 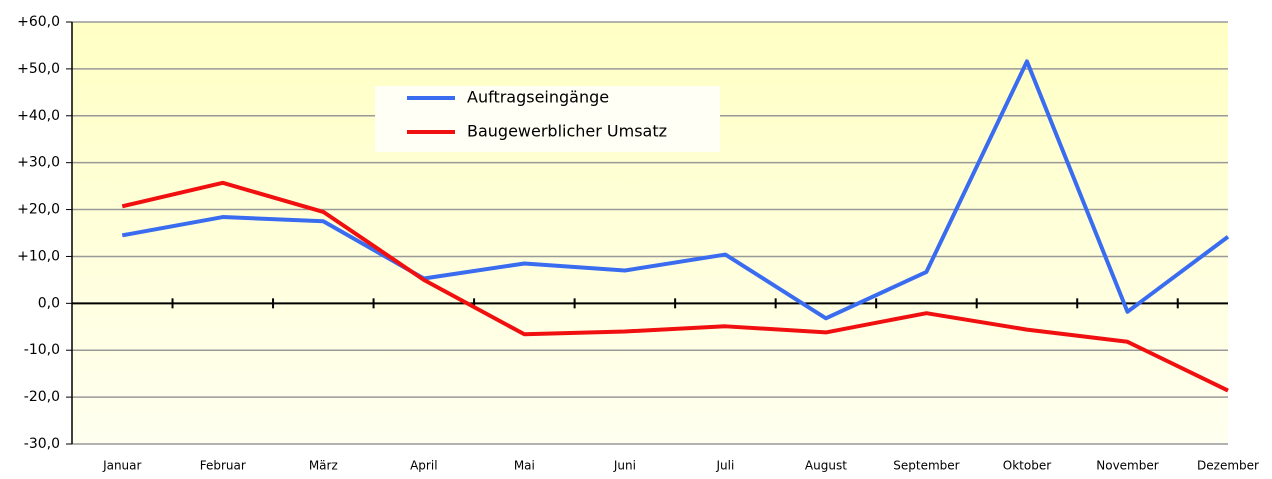 What do you see at coordinates (567, 131) in the screenshot?
I see `legend-label: Baugewerblicher Umsatz` at bounding box center [567, 131].